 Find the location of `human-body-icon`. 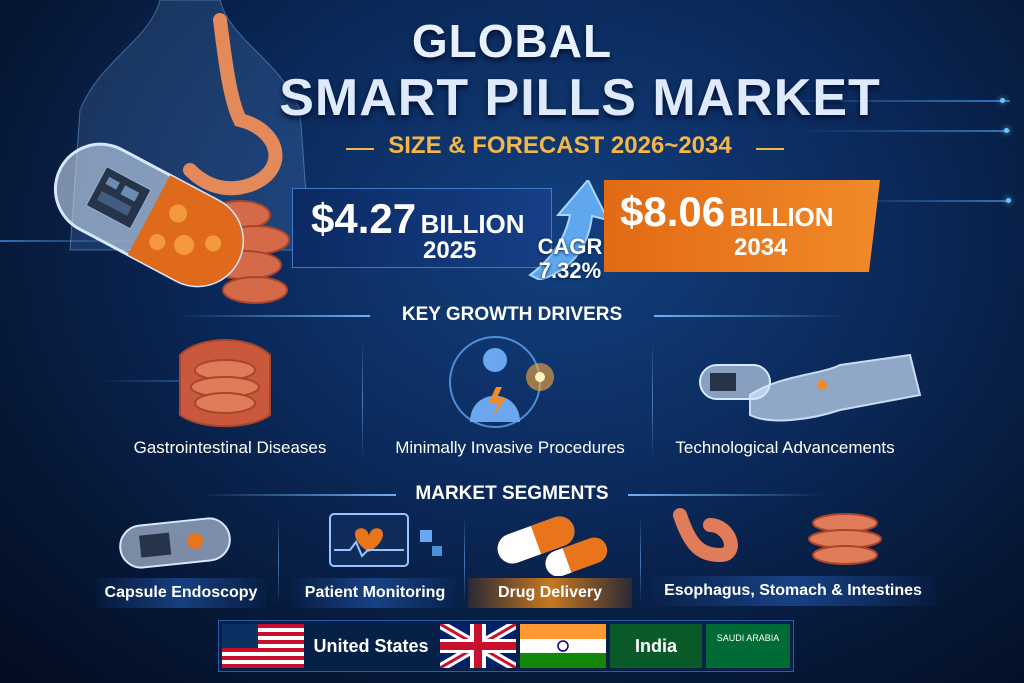

human-body-icon is located at coordinates (501, 382).